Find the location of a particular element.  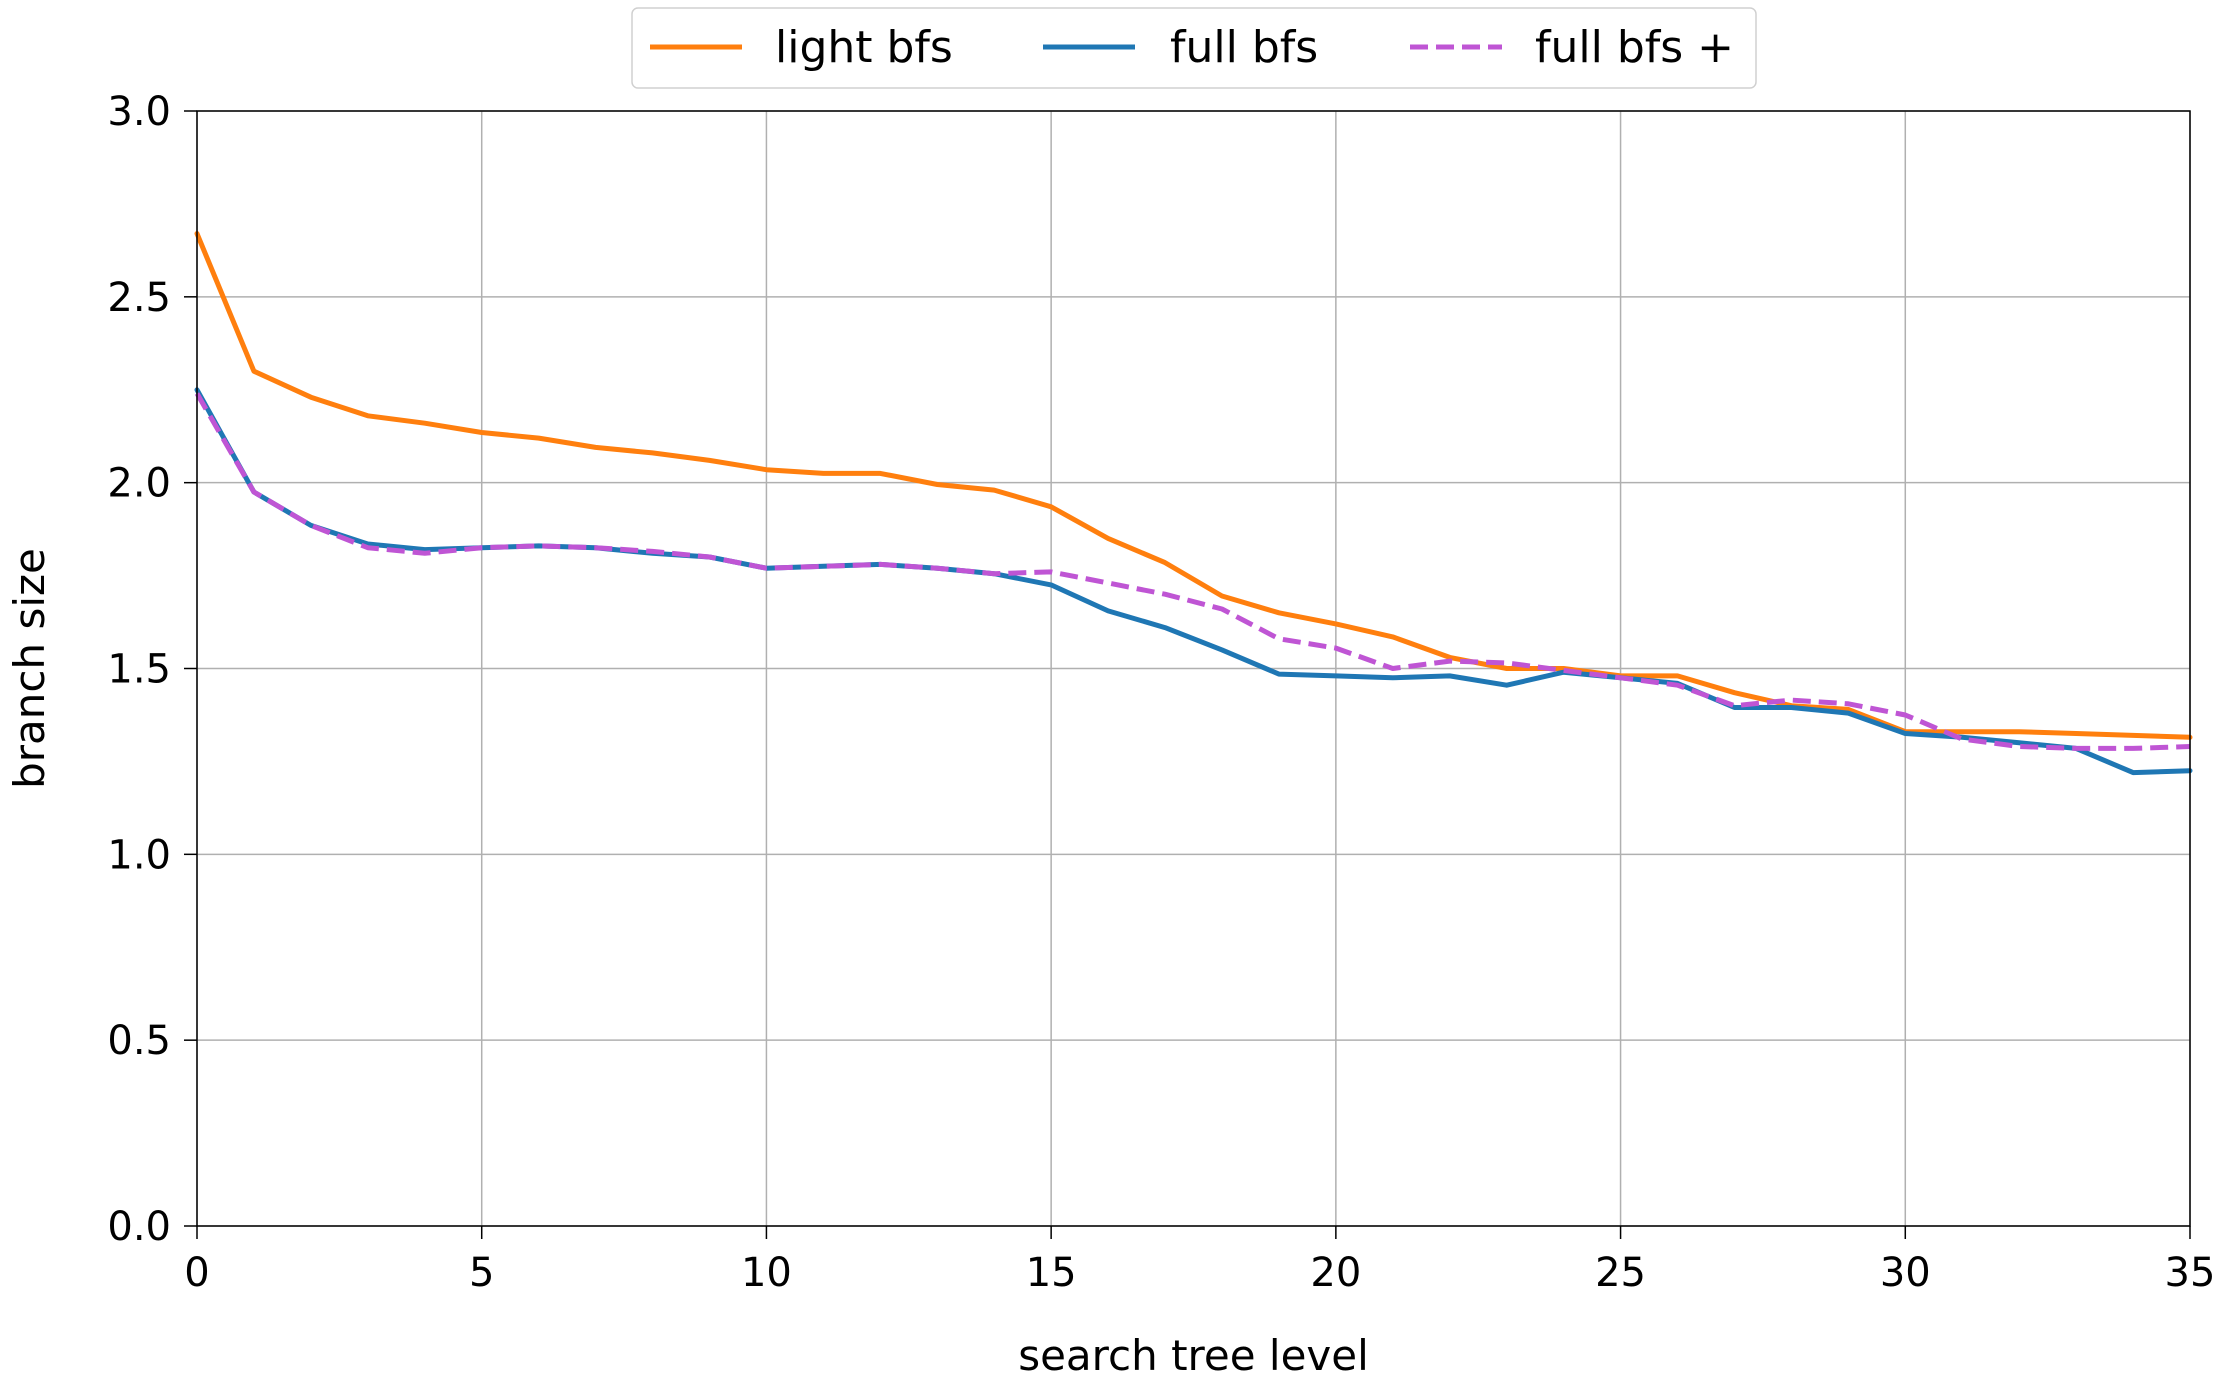

legend-label: light bfs is located at coordinates (864, 47).